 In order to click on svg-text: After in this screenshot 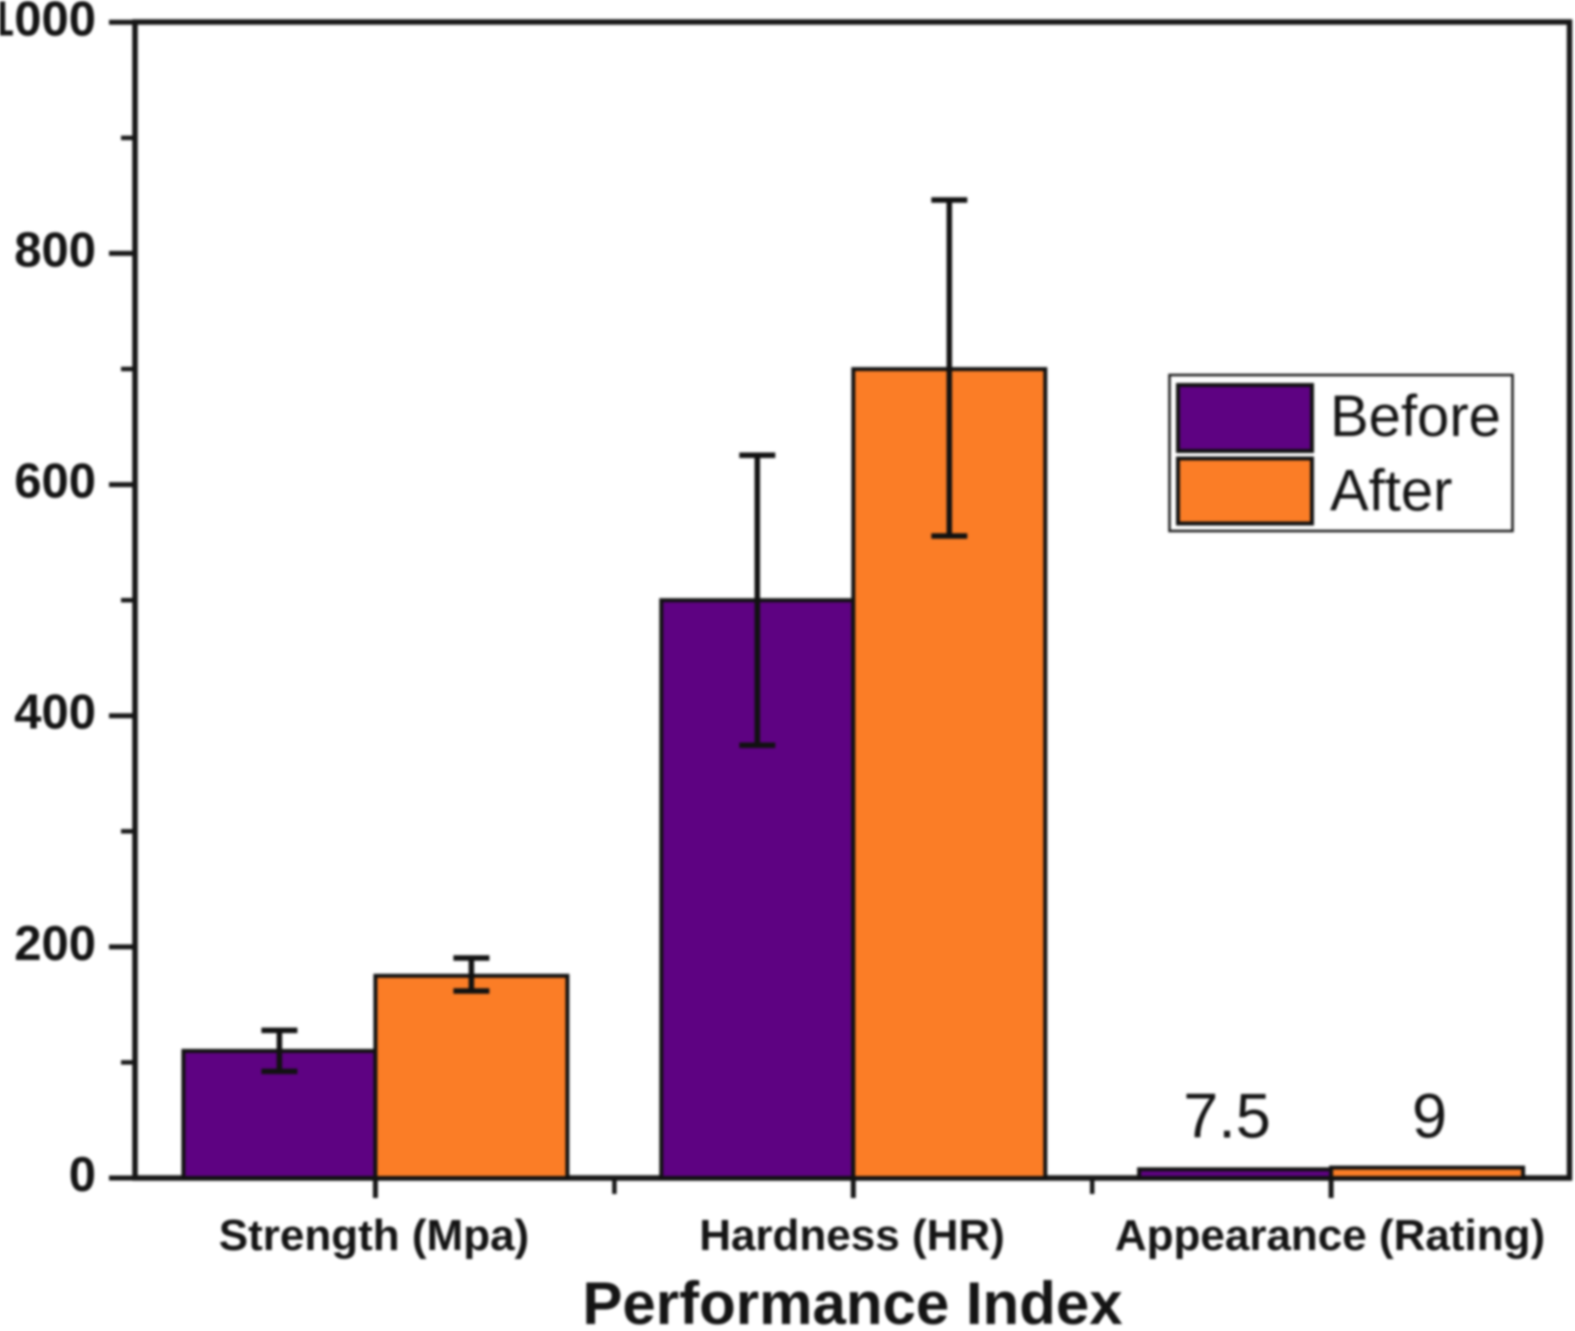, I will do `click(1391, 491)`.